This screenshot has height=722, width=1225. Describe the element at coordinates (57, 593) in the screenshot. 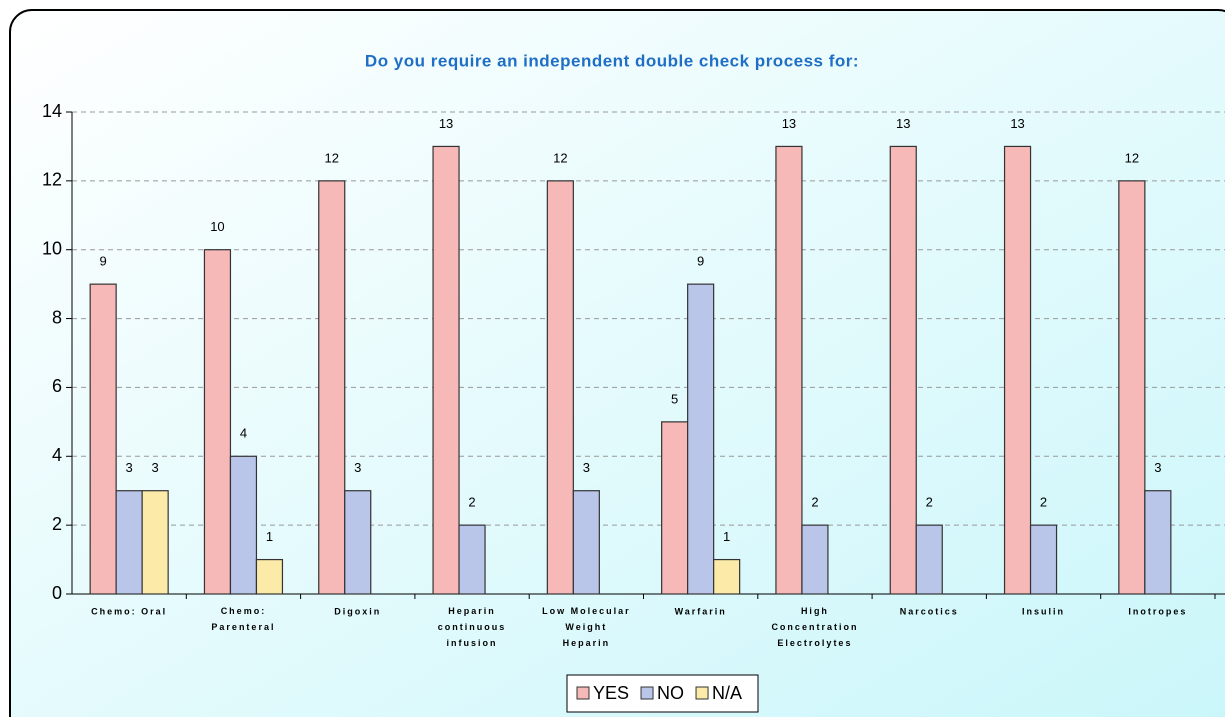

I see `y-tick-label: 0` at that location.